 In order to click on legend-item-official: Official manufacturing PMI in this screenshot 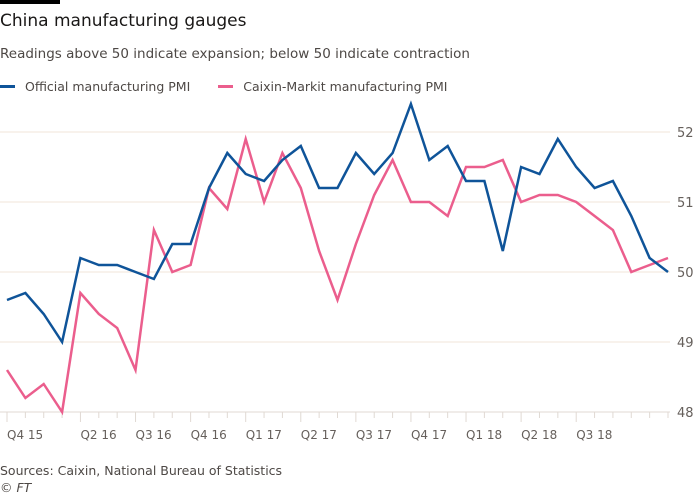, I will do `click(95, 86)`.